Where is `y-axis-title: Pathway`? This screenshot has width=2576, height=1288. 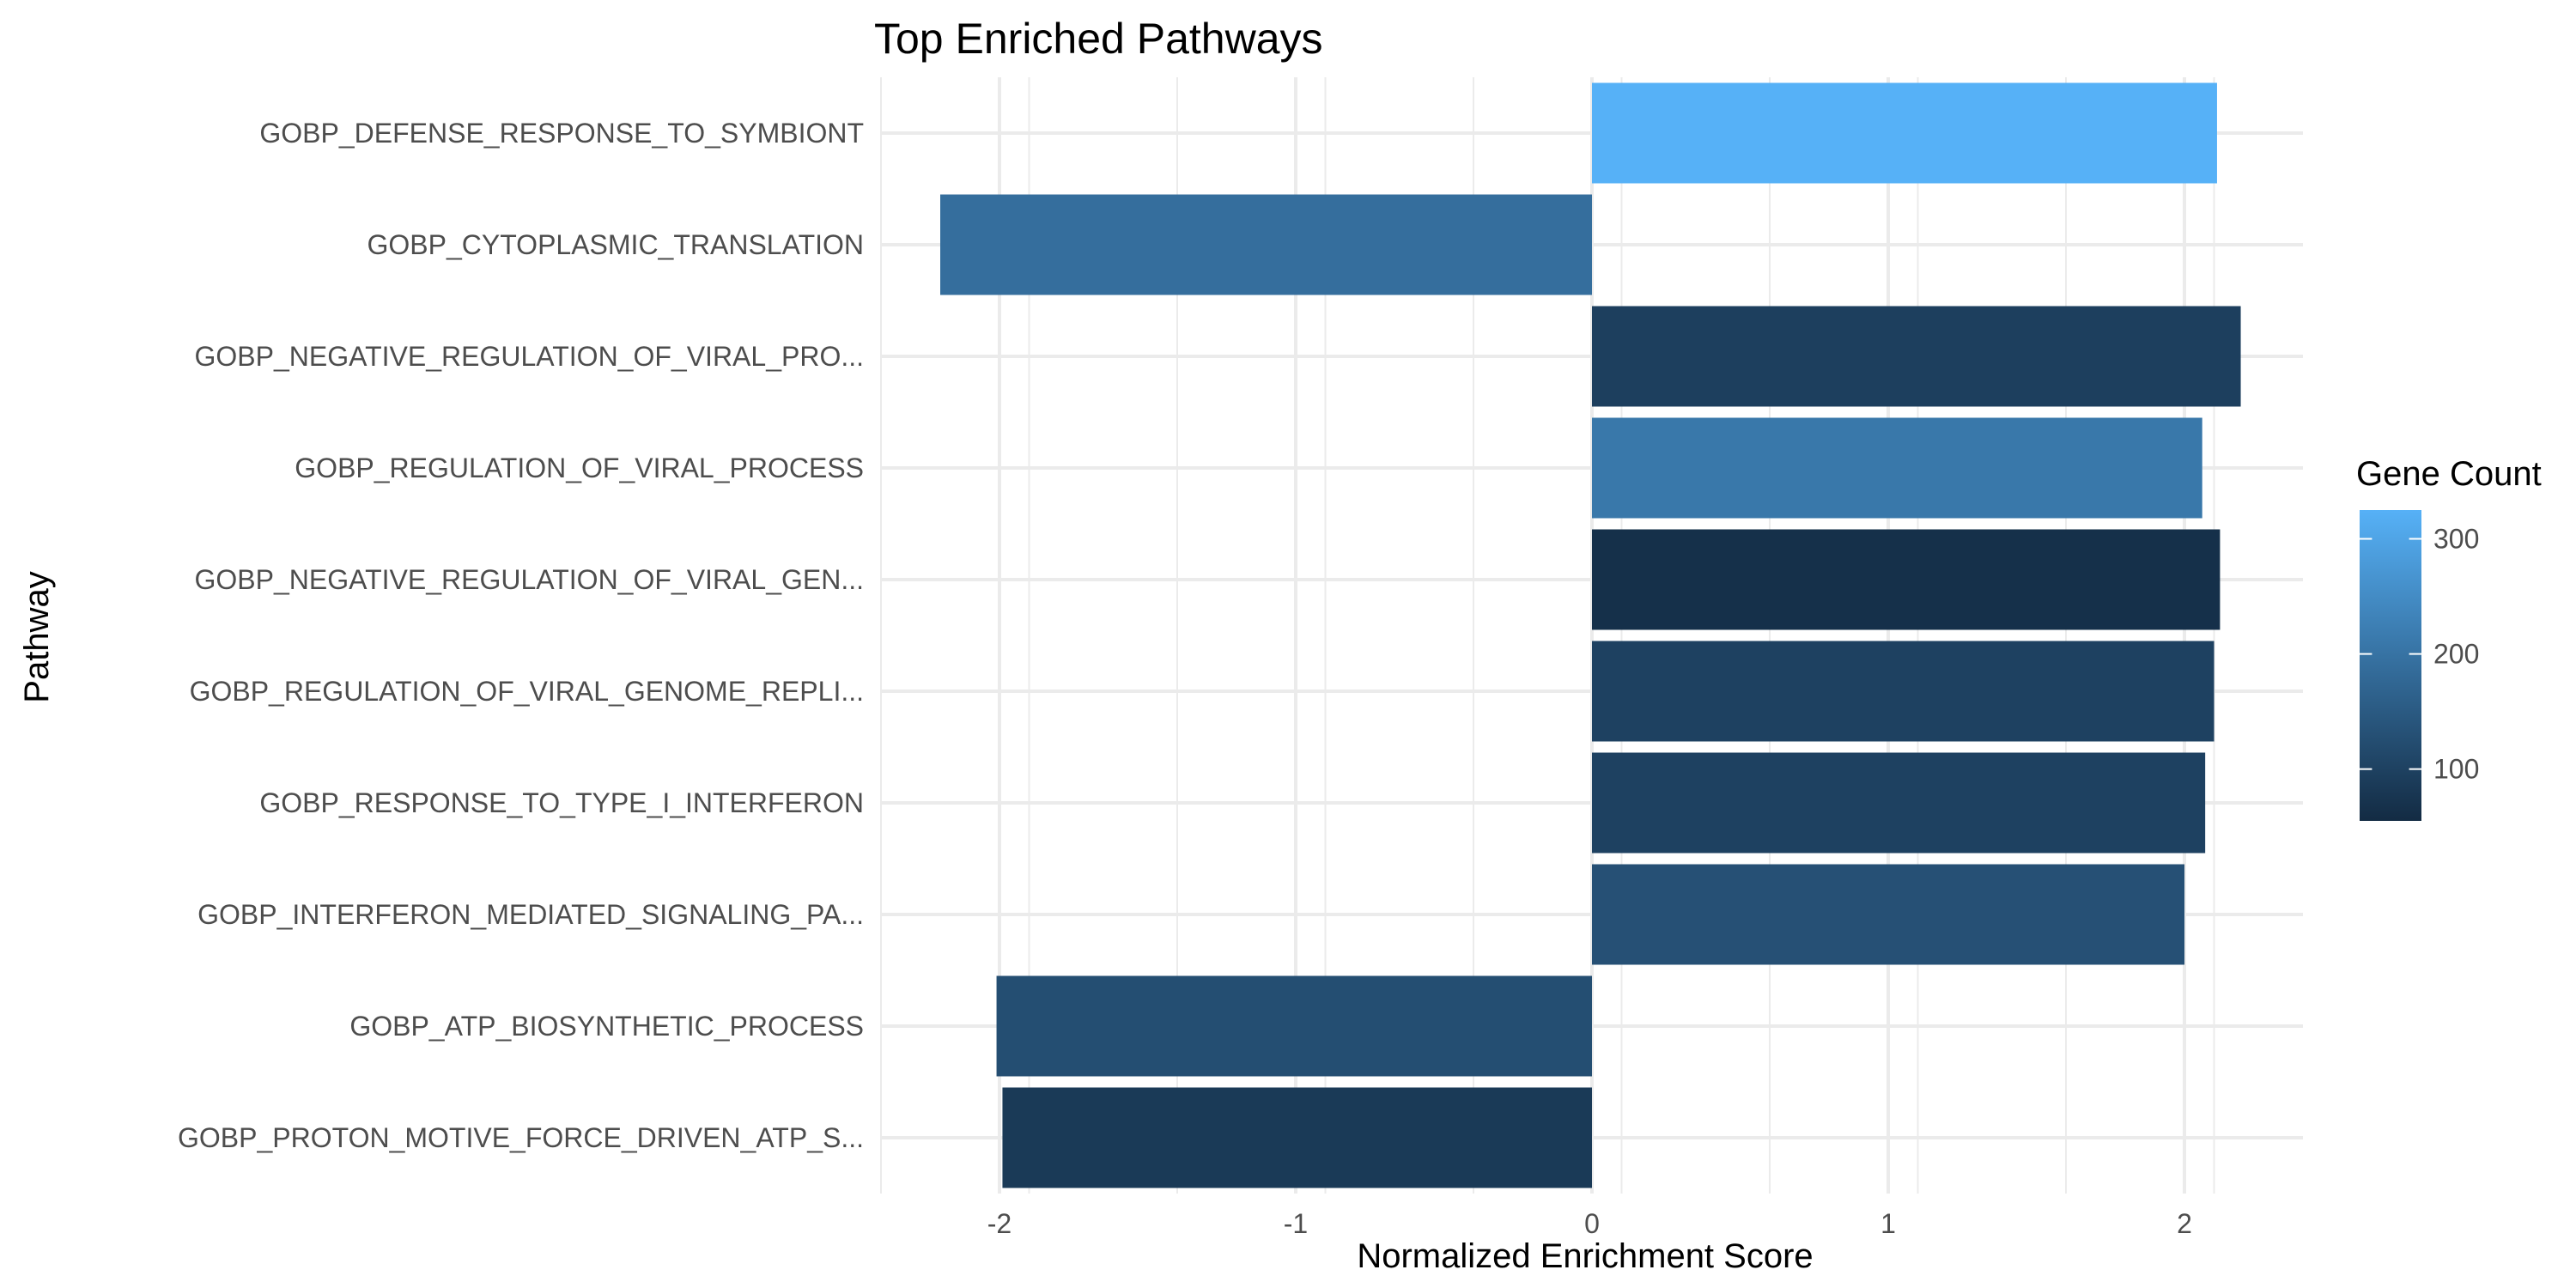 y-axis-title: Pathway is located at coordinates (37, 636).